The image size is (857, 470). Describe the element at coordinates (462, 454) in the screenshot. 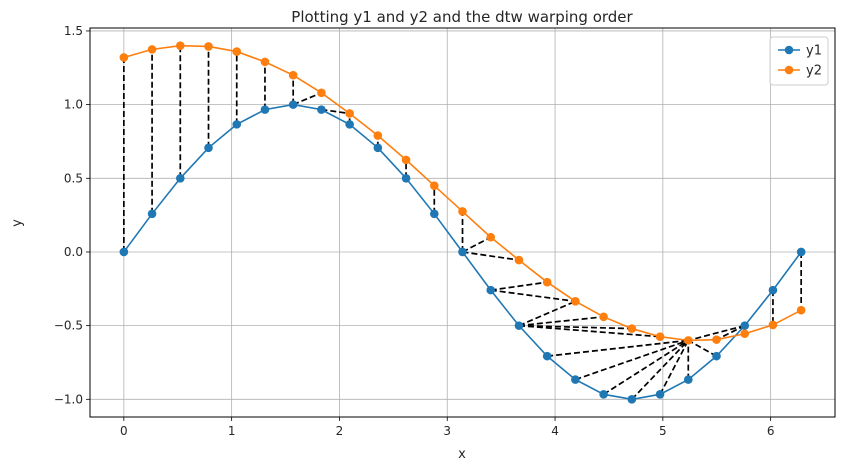

I see `x-axis-label: x` at that location.